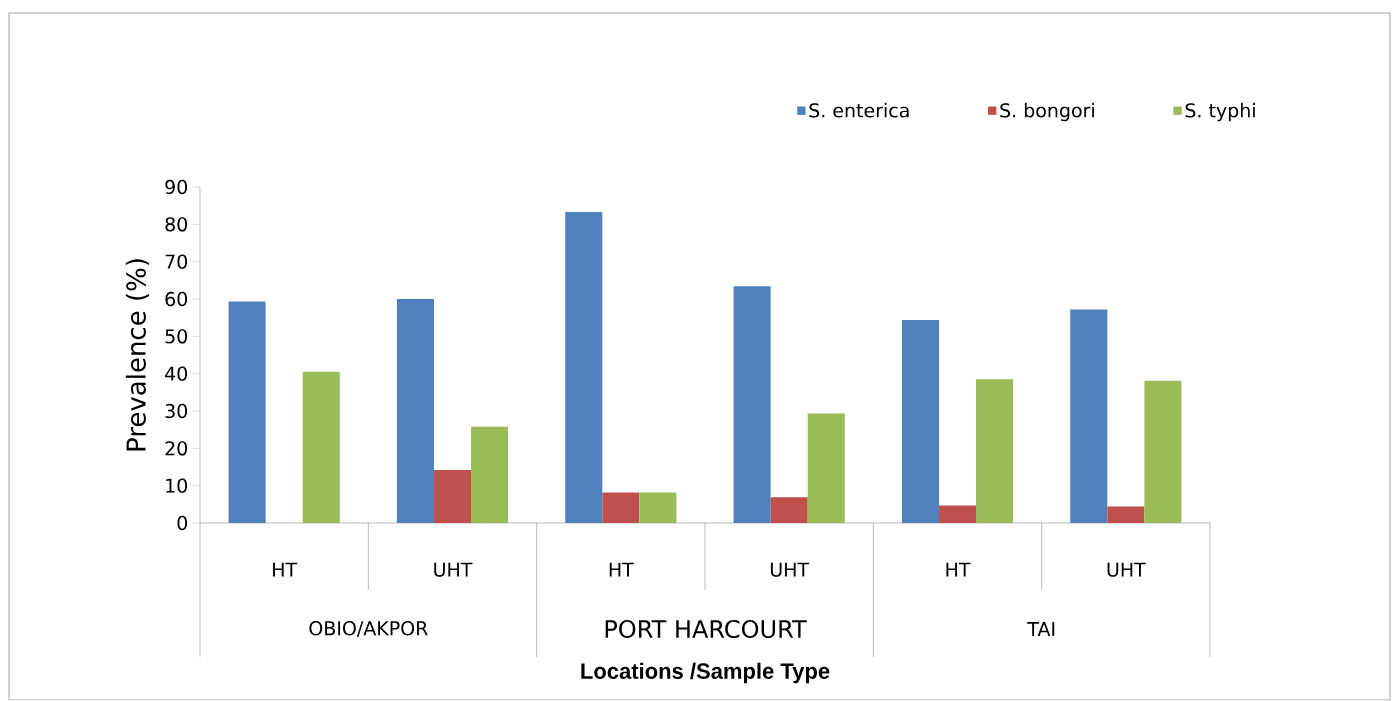 The width and height of the screenshot is (1398, 701). Describe the element at coordinates (176, 336) in the screenshot. I see `y-tick-label: 50` at that location.